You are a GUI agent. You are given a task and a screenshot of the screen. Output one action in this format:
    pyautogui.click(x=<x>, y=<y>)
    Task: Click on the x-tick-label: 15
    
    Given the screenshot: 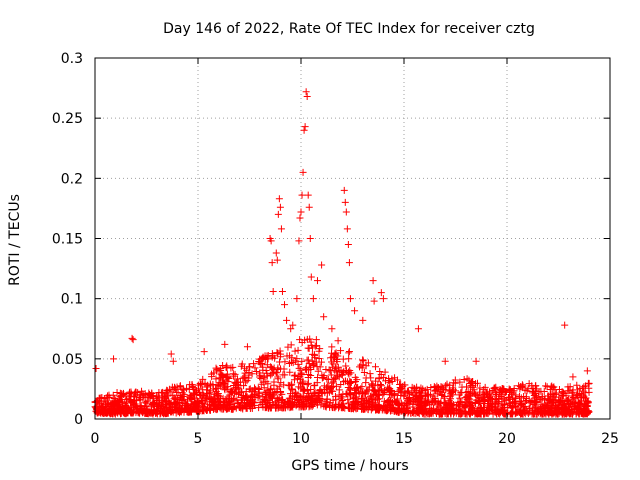 What is the action you would take?
    pyautogui.click(x=404, y=439)
    